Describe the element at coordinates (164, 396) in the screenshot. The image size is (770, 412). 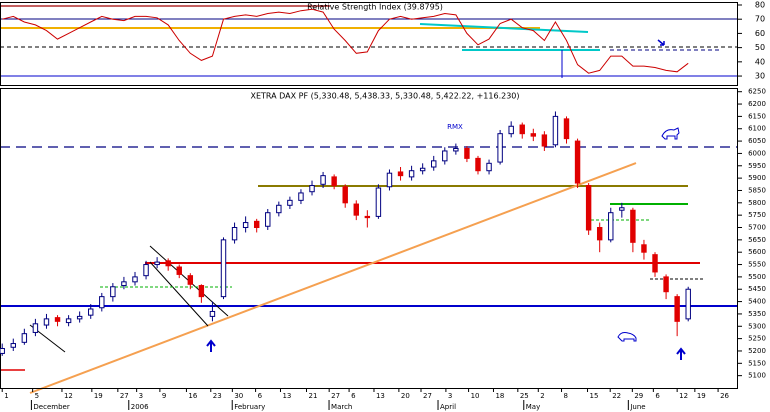
I see `x-tick-label: 9` at that location.